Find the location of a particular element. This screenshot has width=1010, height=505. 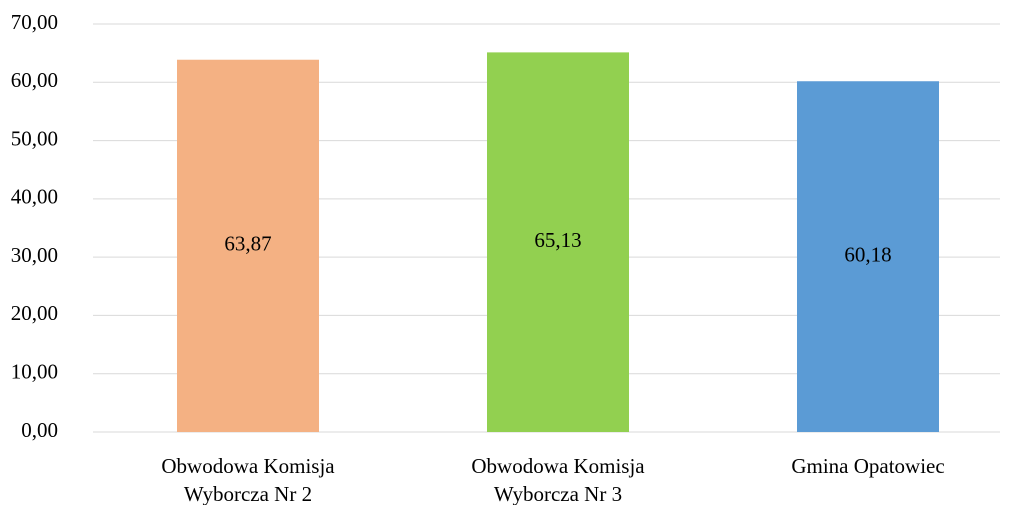

y-tick-label: 60,00 is located at coordinates (34, 80).